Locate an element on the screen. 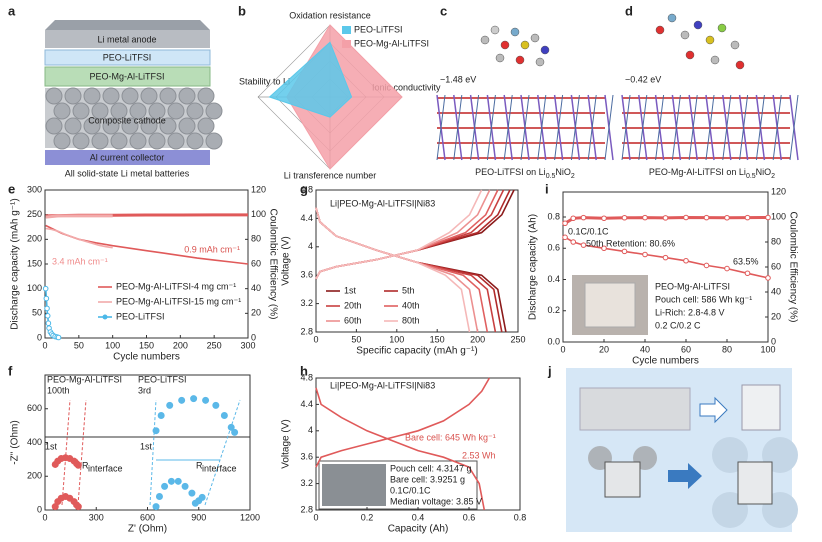 The height and width of the screenshot is (542, 822). drone-body is located at coordinates (755, 483).